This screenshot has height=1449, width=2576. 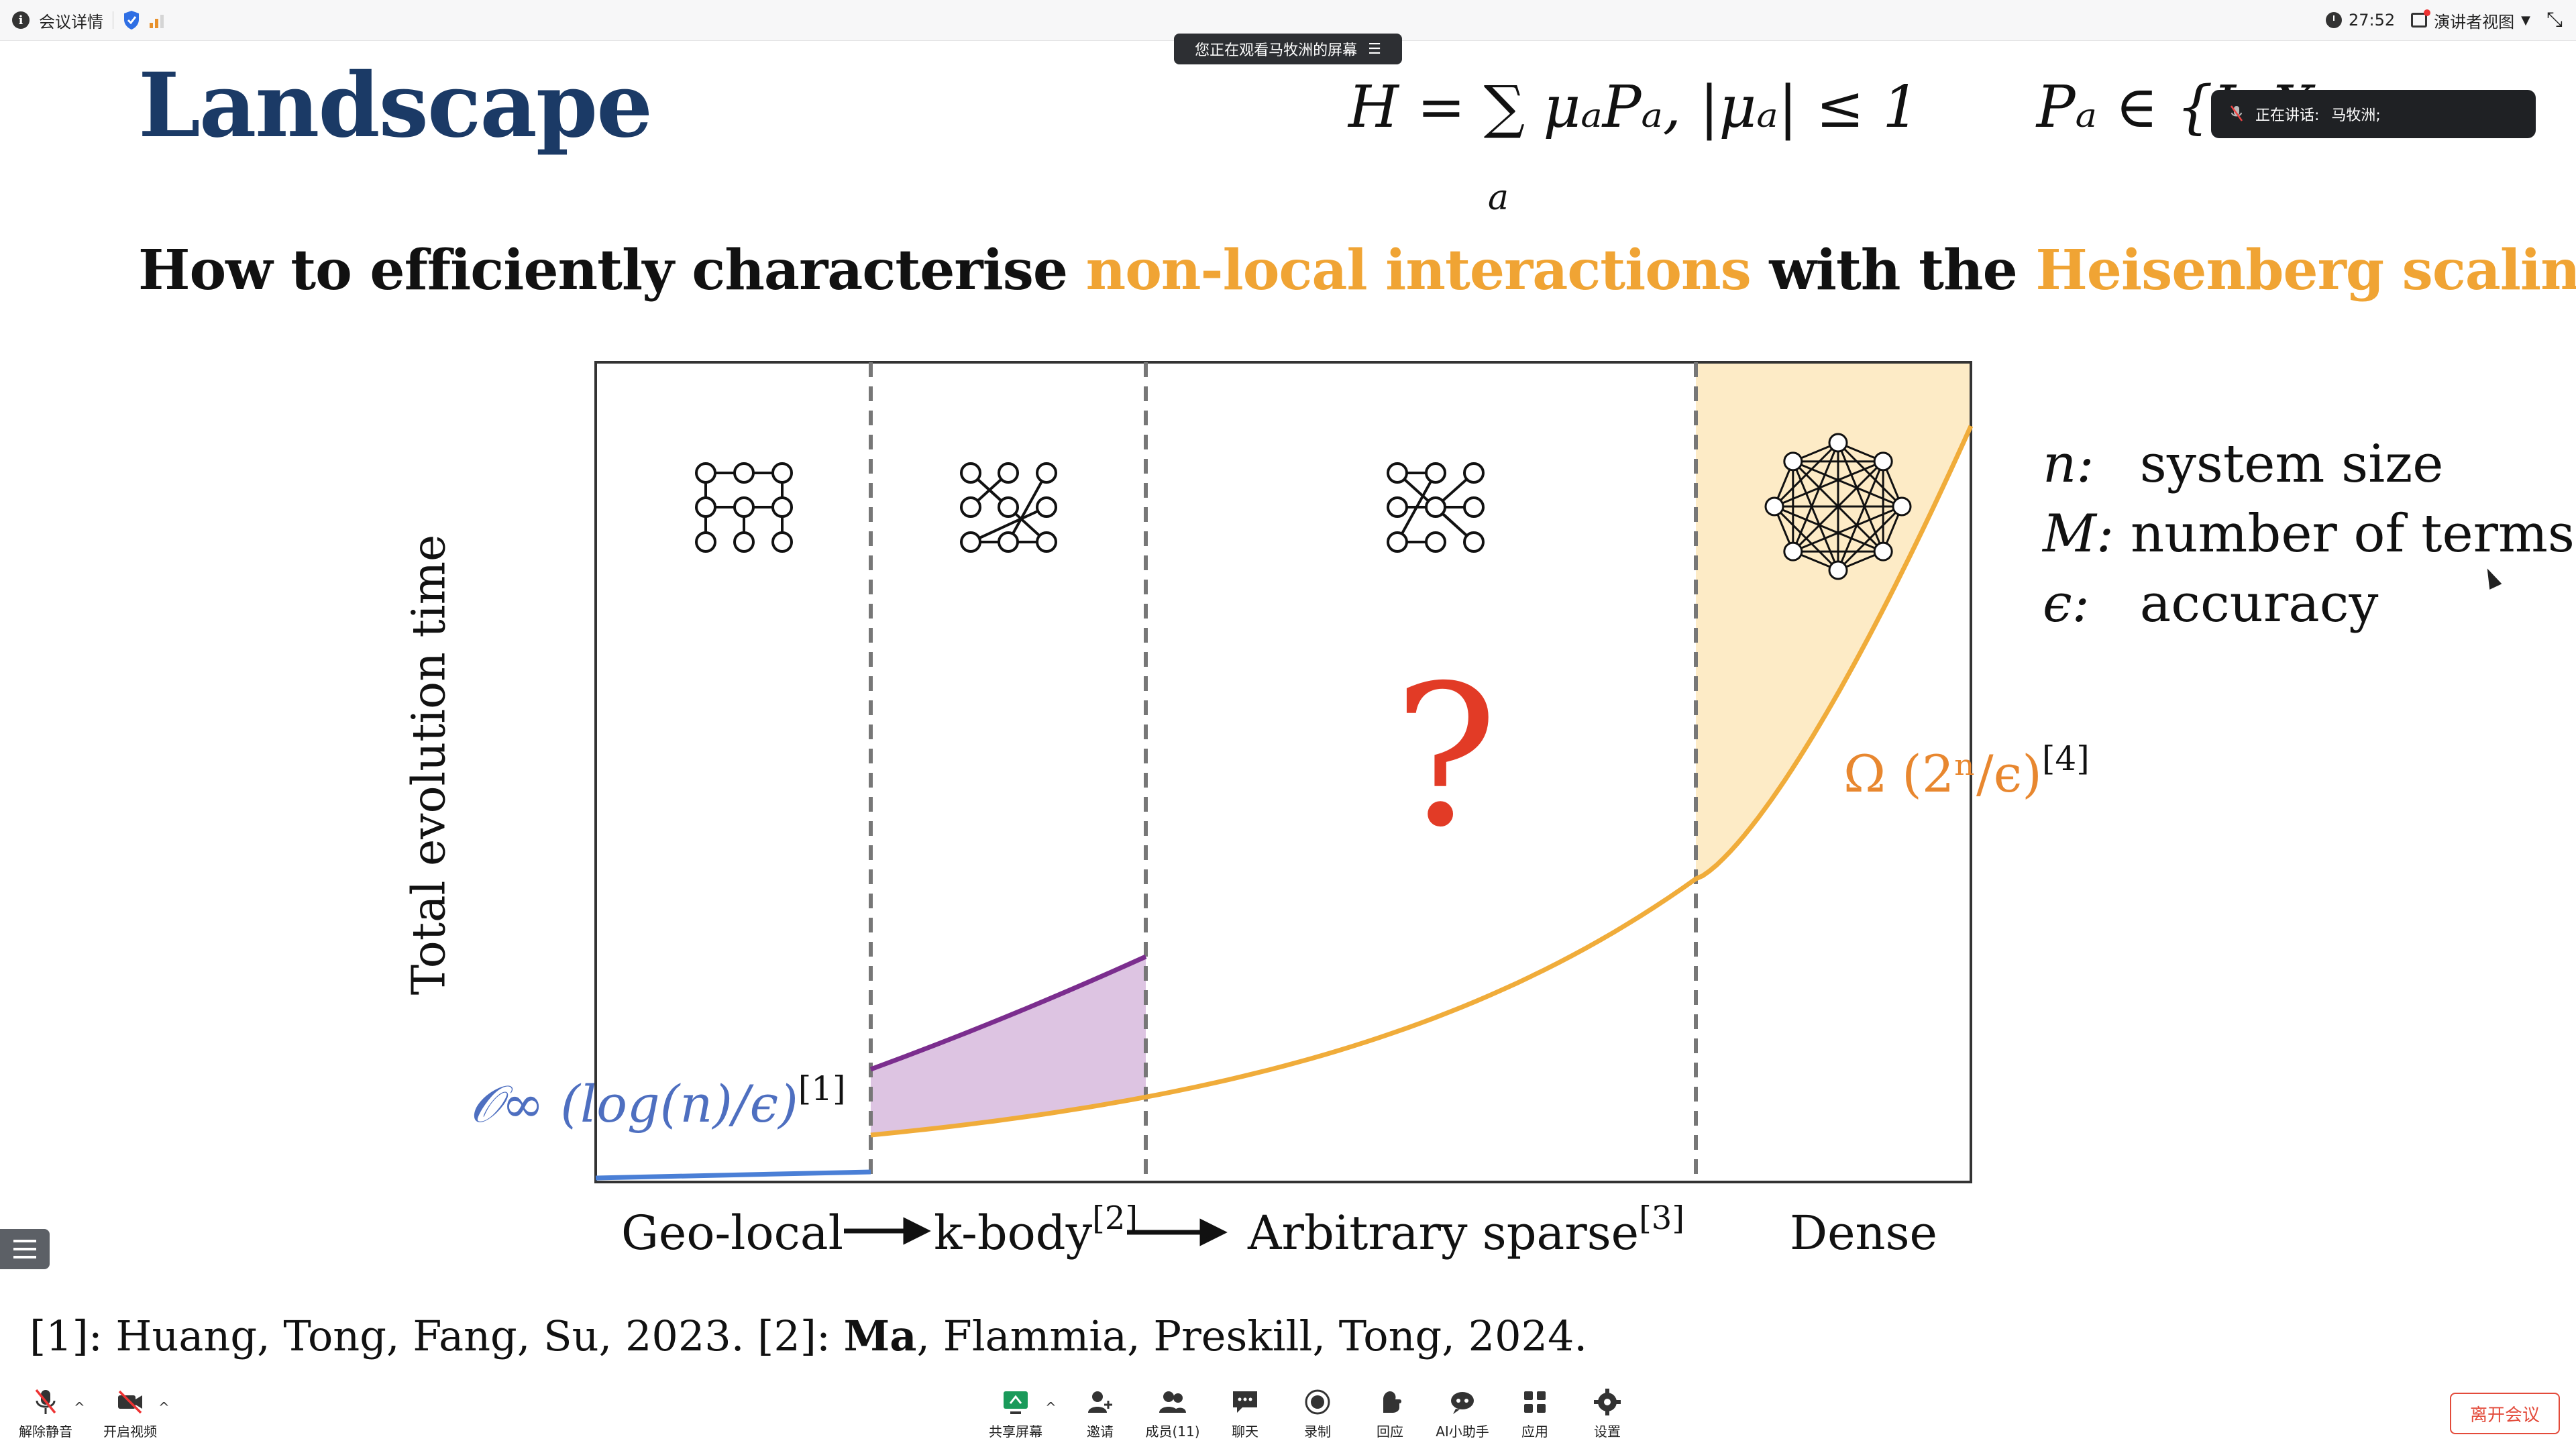 What do you see at coordinates (1317, 1402) in the screenshot?
I see `record-icon` at bounding box center [1317, 1402].